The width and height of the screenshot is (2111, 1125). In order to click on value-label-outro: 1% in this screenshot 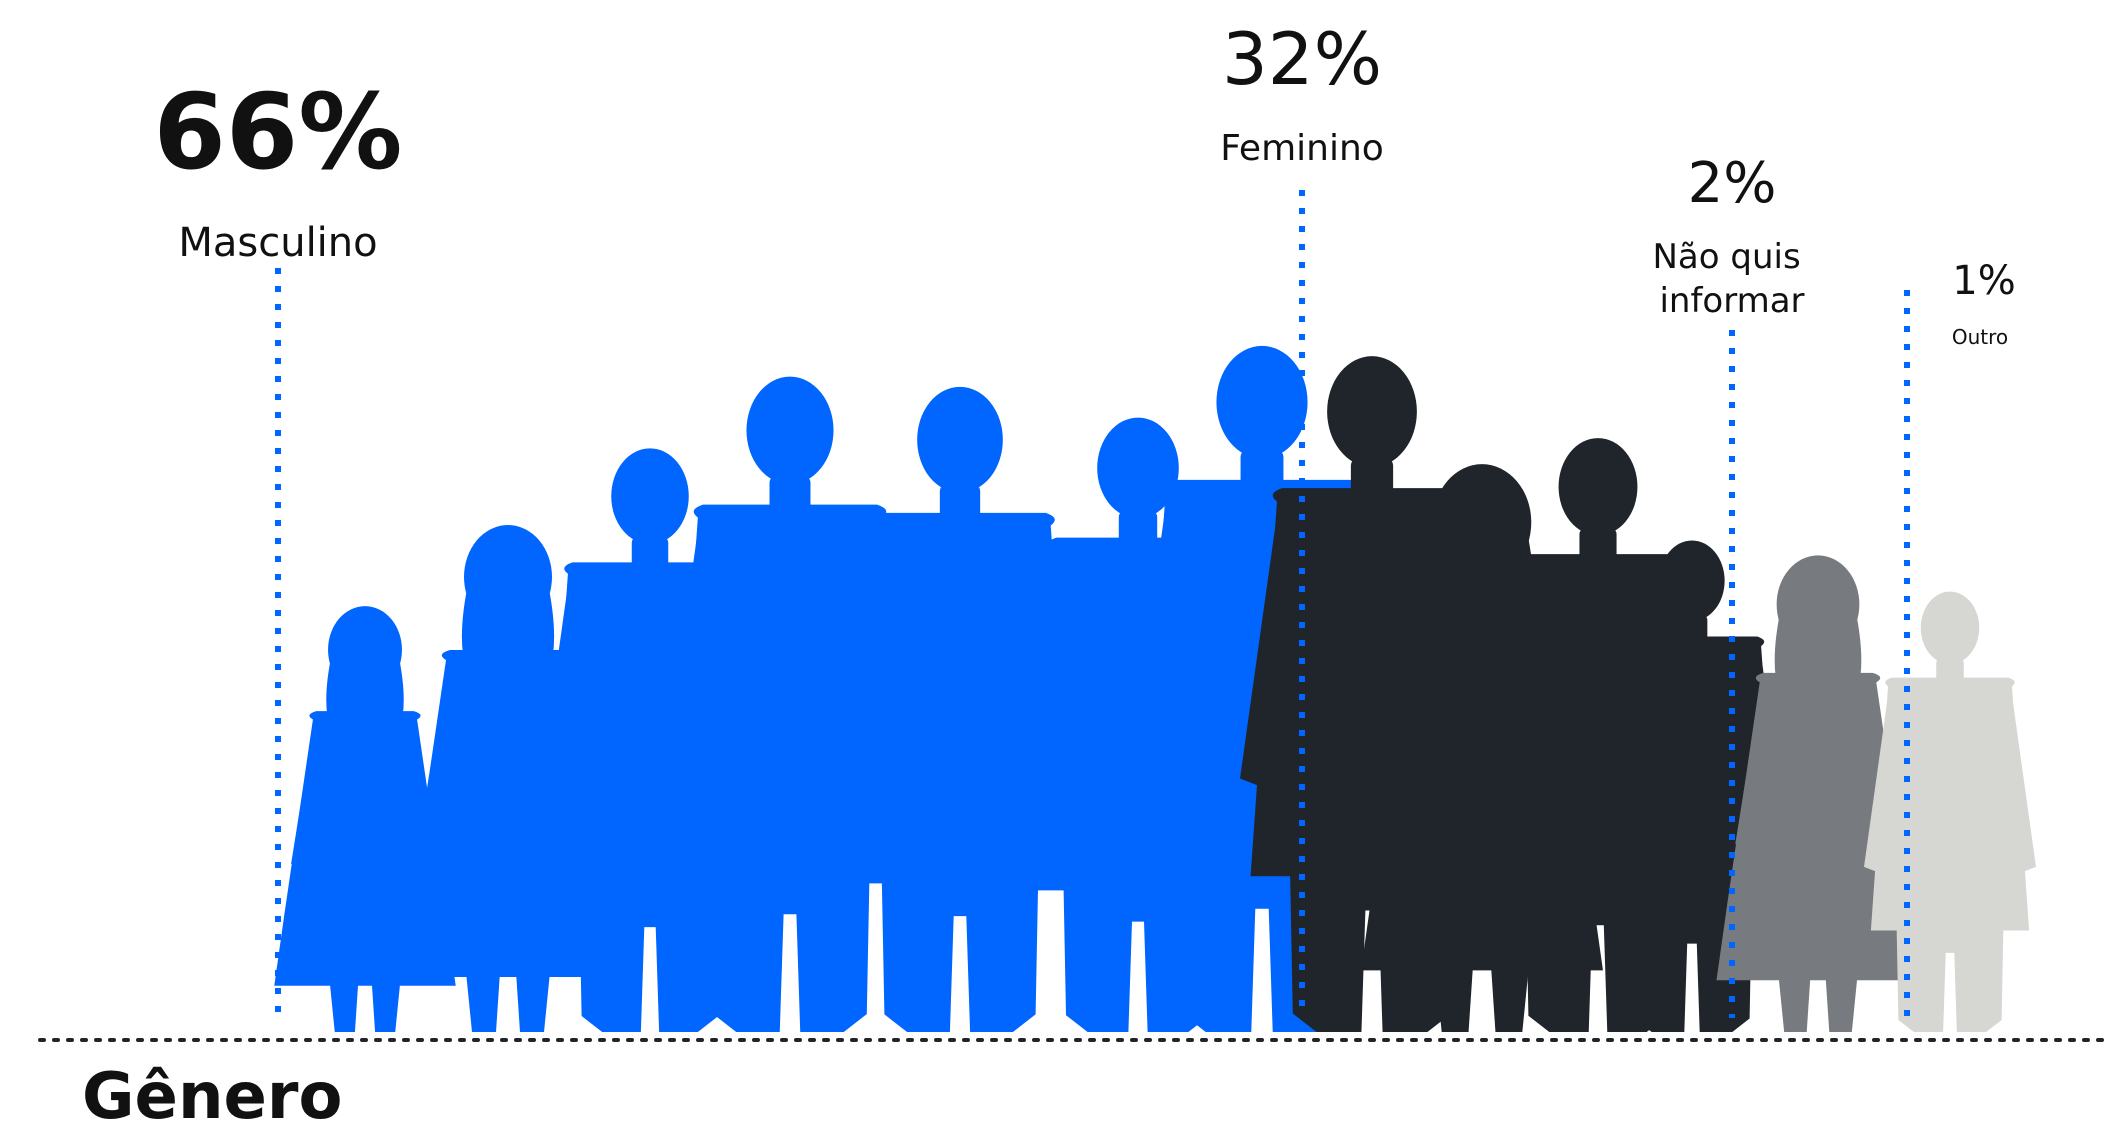, I will do `click(1983, 281)`.